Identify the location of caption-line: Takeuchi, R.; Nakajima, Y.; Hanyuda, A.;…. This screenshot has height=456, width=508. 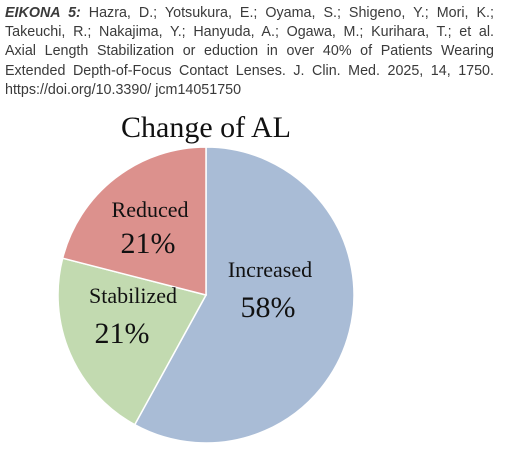
(249, 32).